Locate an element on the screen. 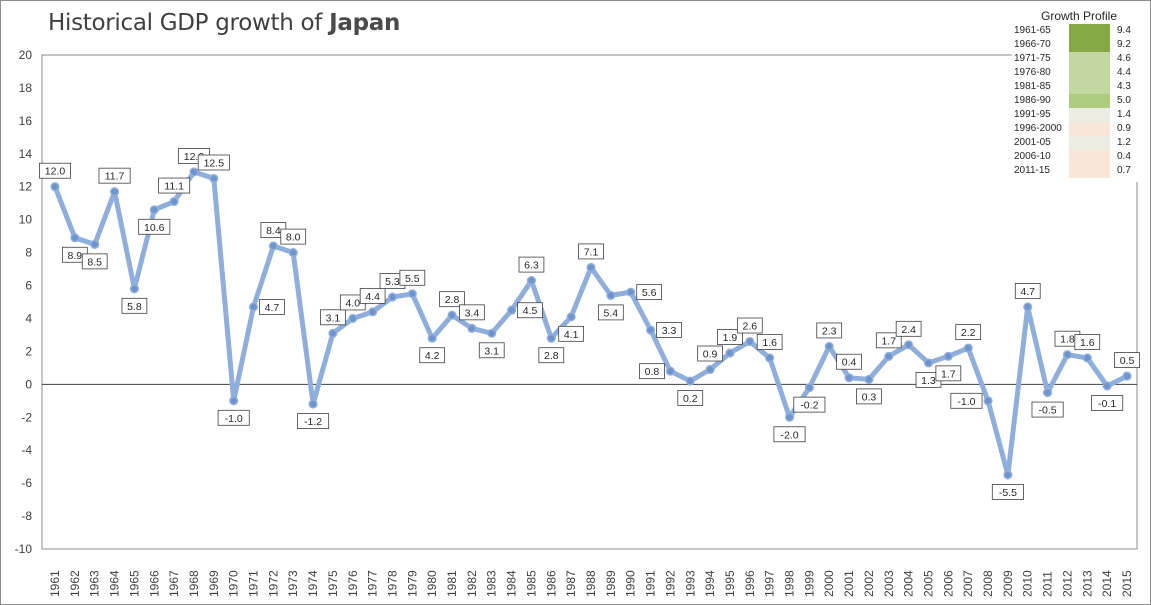  data-label-text: 10.6 is located at coordinates (154, 228).